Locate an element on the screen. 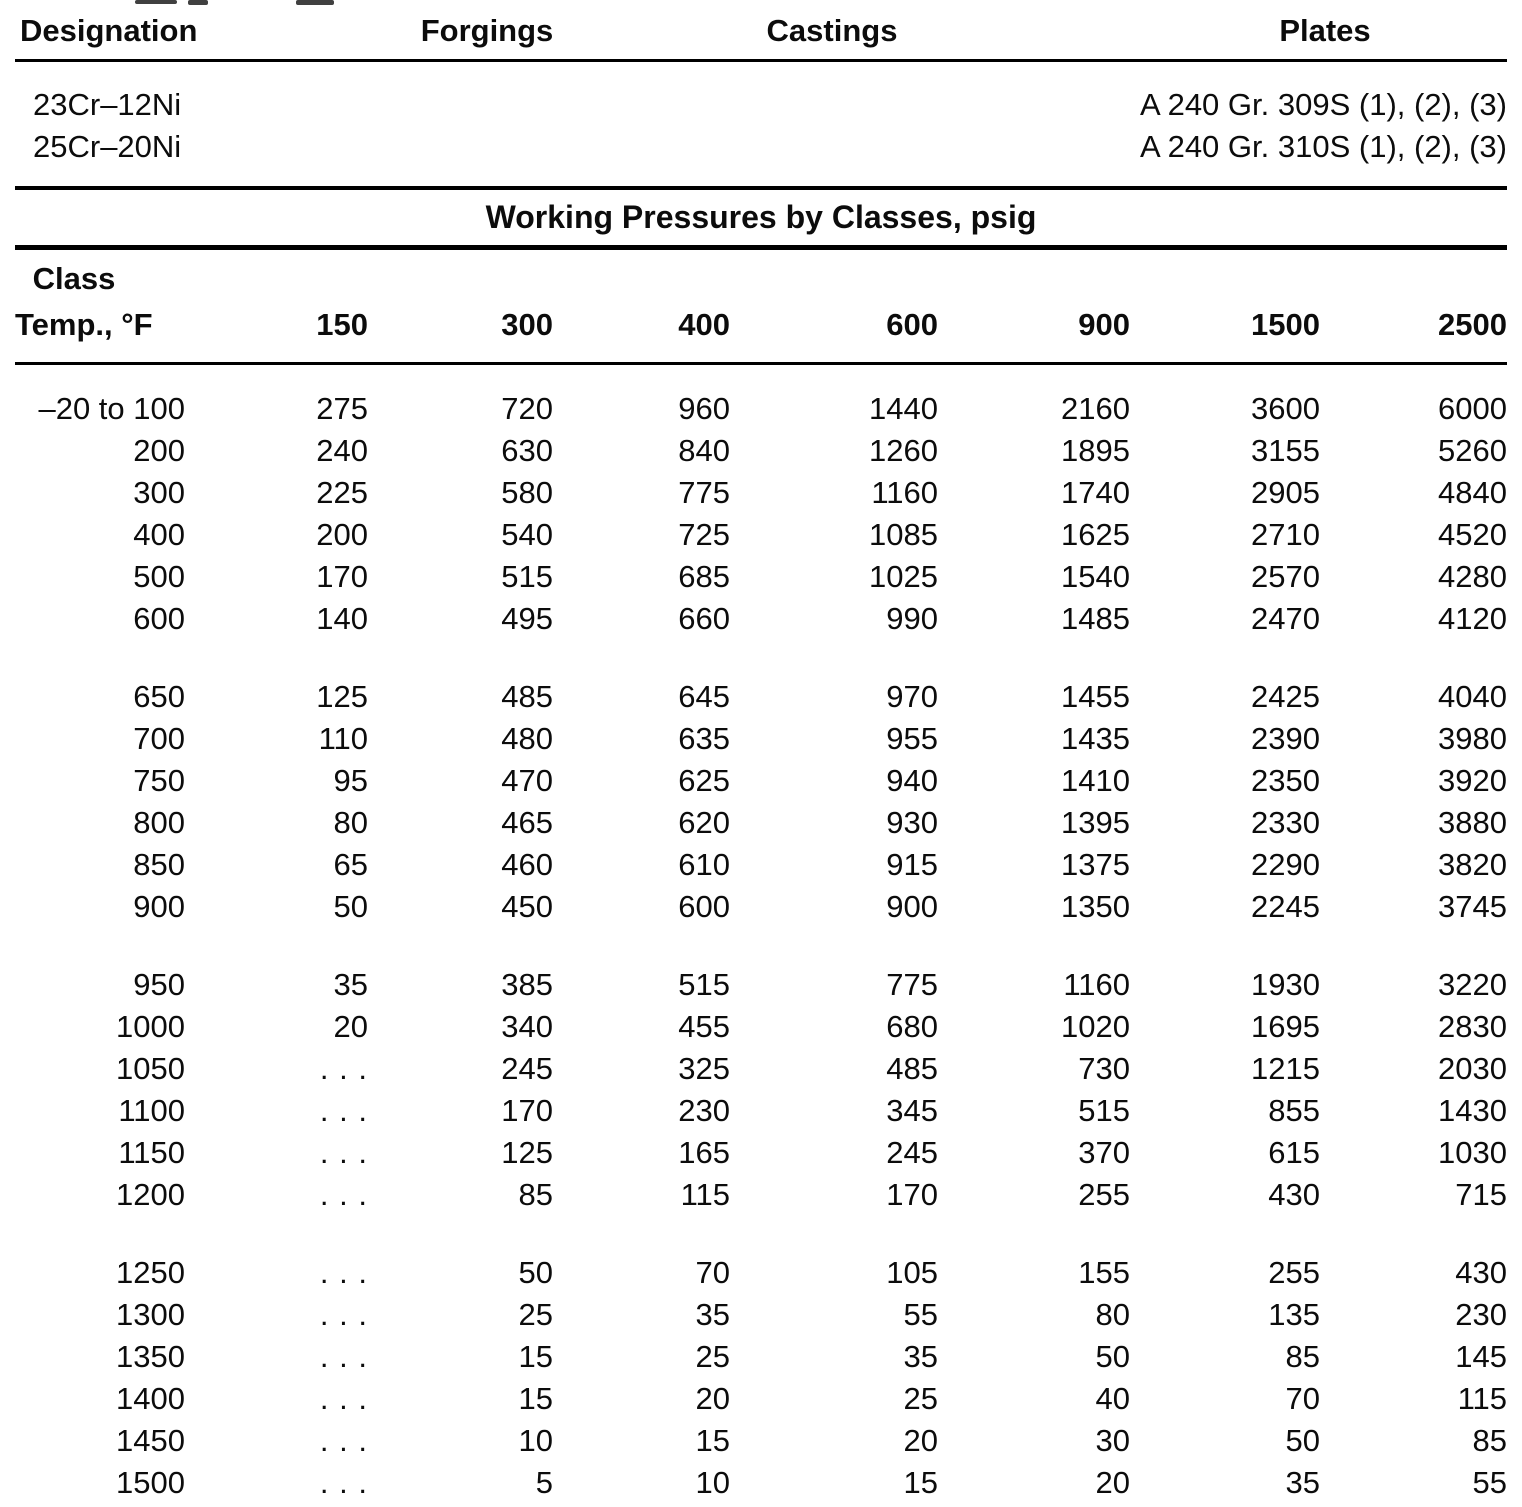 The width and height of the screenshot is (1522, 1507). pressure-cell: 495 is located at coordinates (527, 618).